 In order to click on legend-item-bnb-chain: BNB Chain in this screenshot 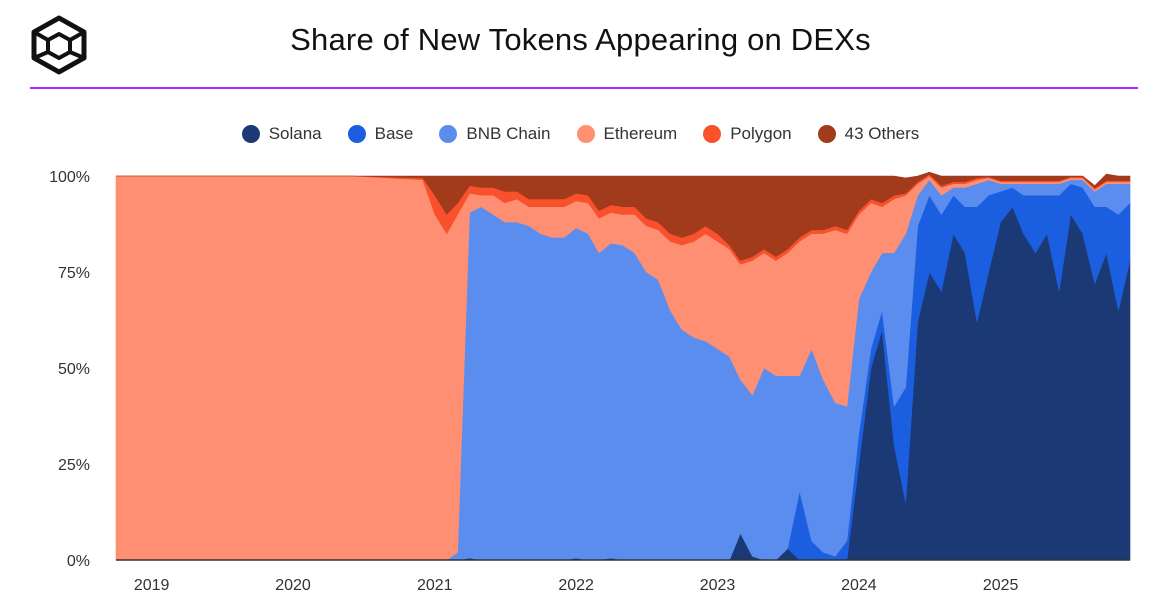, I will do `click(495, 134)`.